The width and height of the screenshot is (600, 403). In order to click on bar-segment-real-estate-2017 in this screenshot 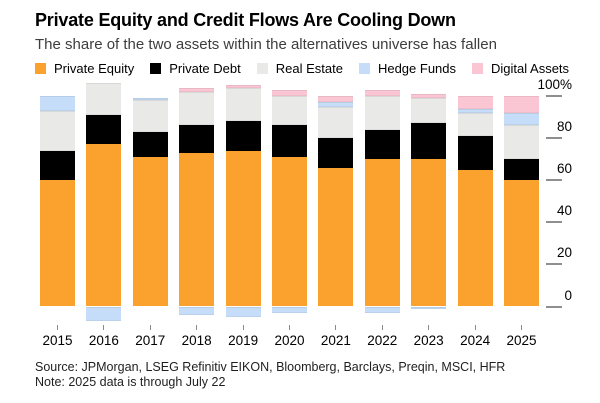, I will do `click(150, 116)`.